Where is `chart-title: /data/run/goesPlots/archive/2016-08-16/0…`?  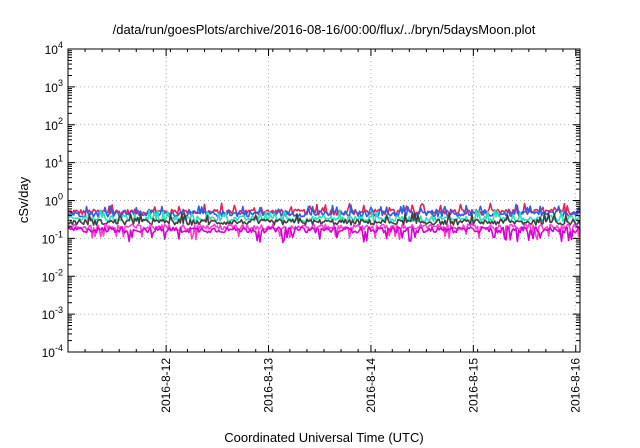
chart-title: /data/run/goesPlots/archive/2016-08-16/0… is located at coordinates (324, 29).